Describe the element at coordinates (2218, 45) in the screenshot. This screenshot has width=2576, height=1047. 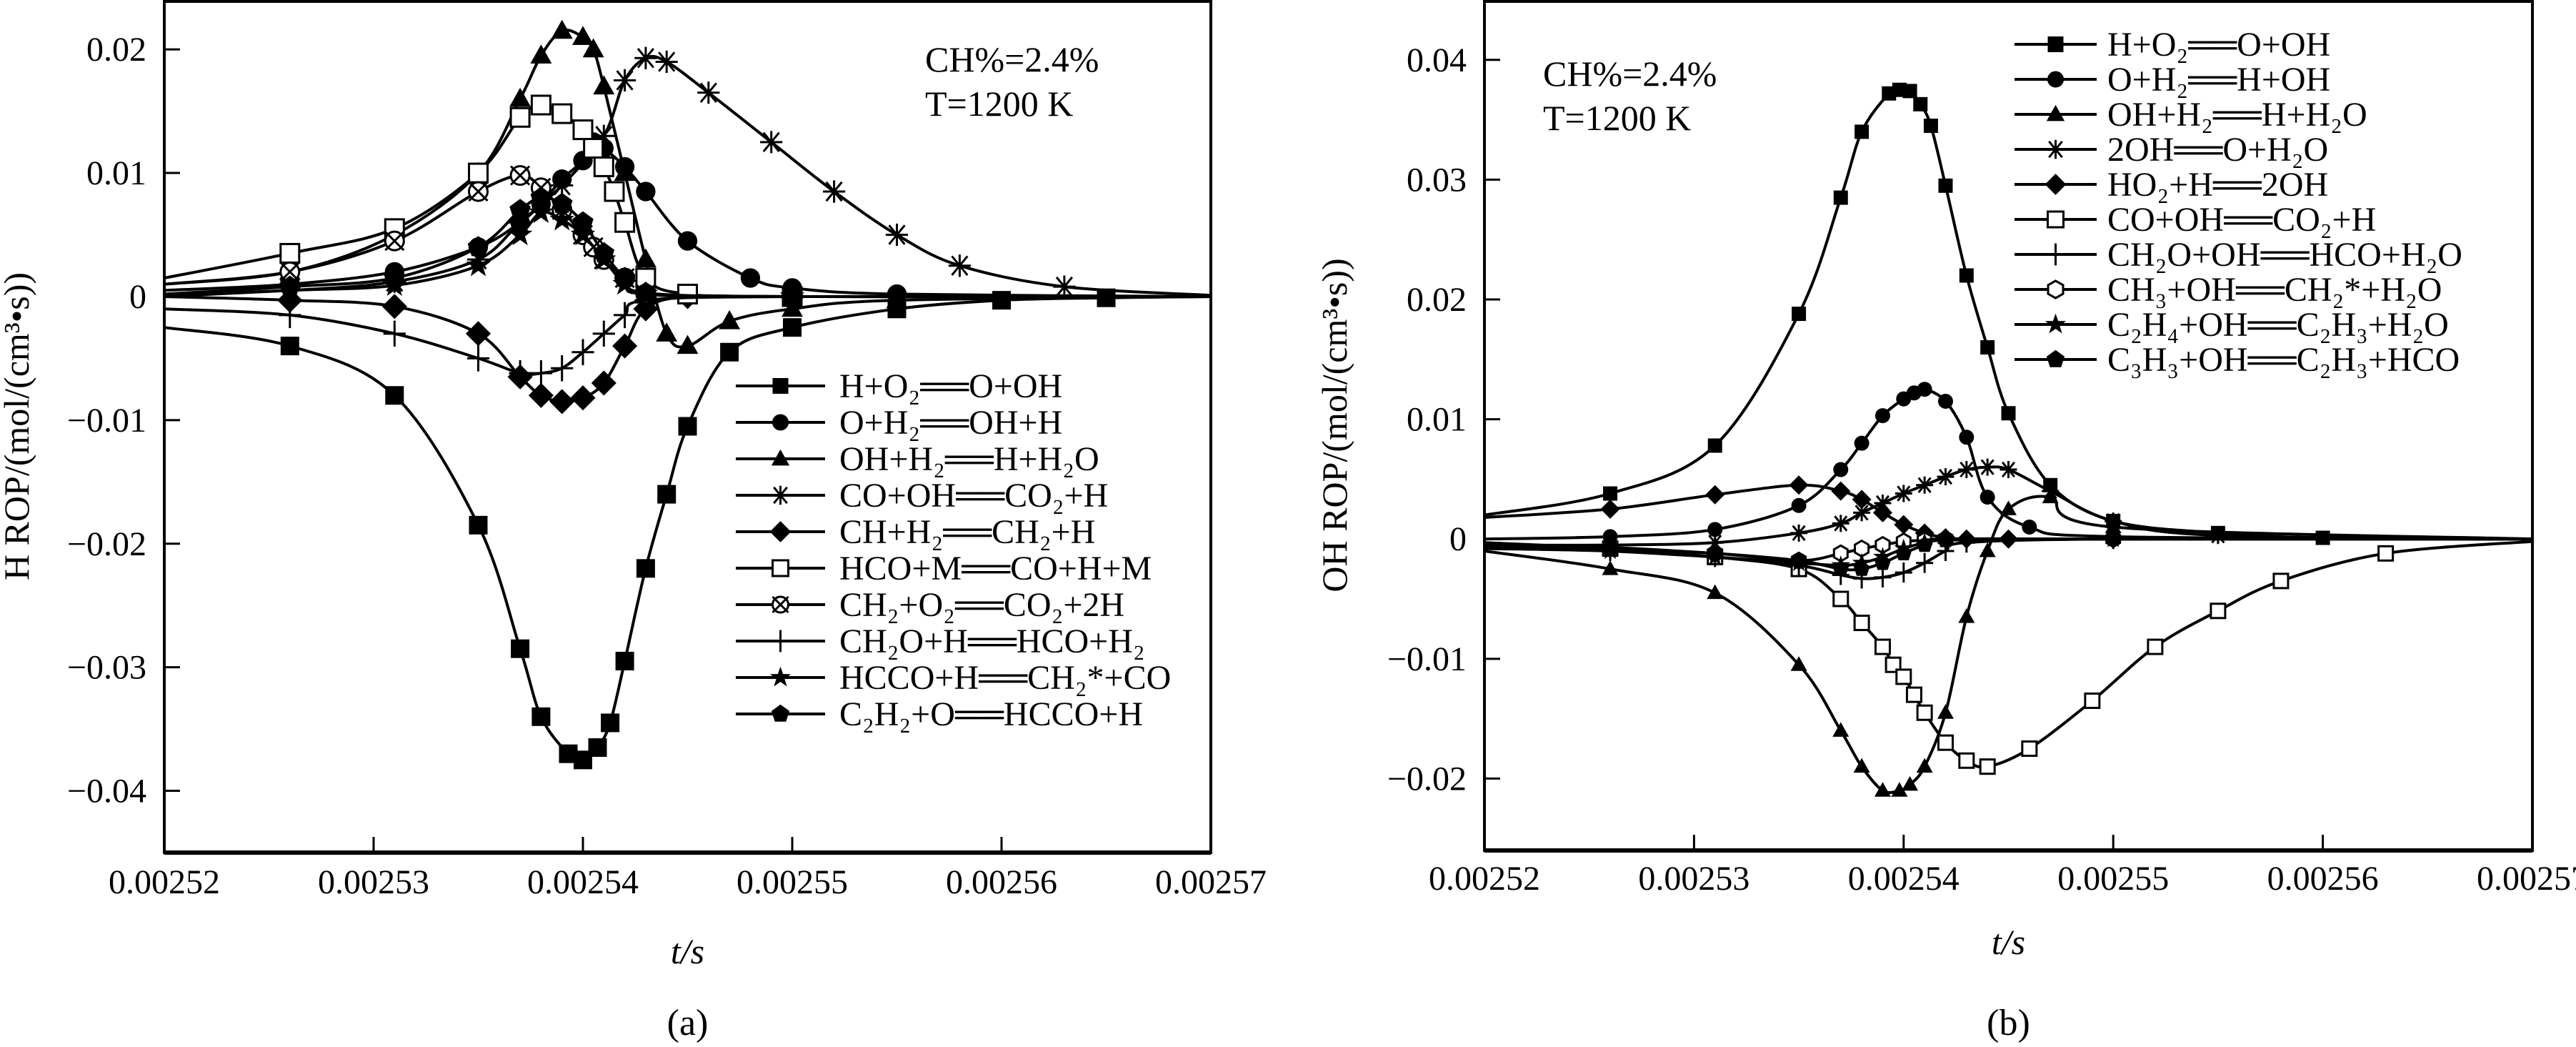
I see `legend-label: H+O₂══O+OH` at that location.